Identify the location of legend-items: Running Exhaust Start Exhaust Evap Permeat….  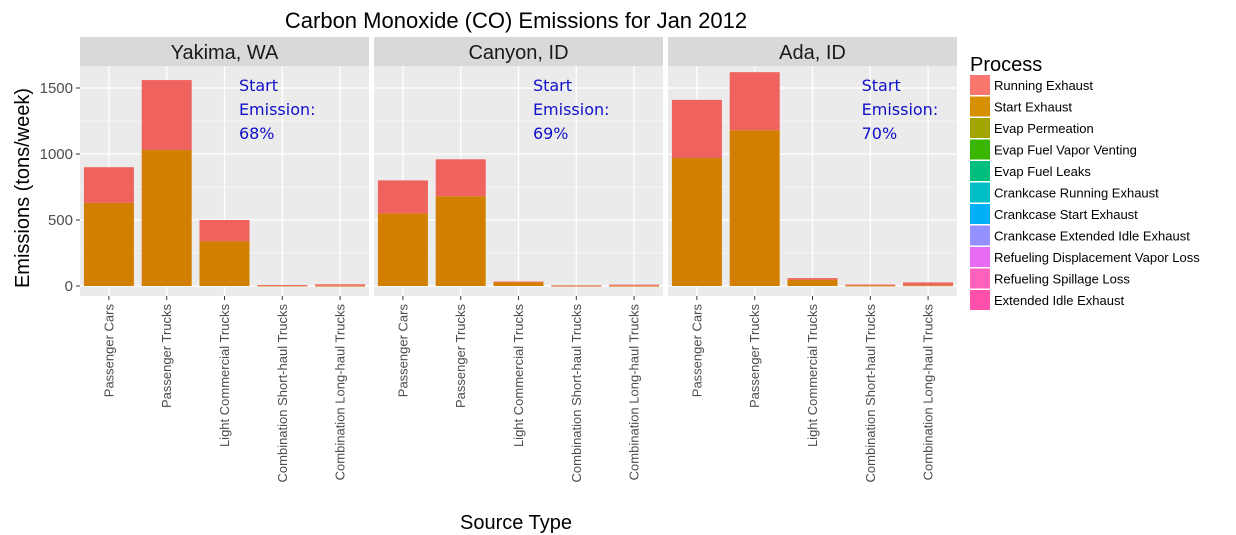
(1085, 192).